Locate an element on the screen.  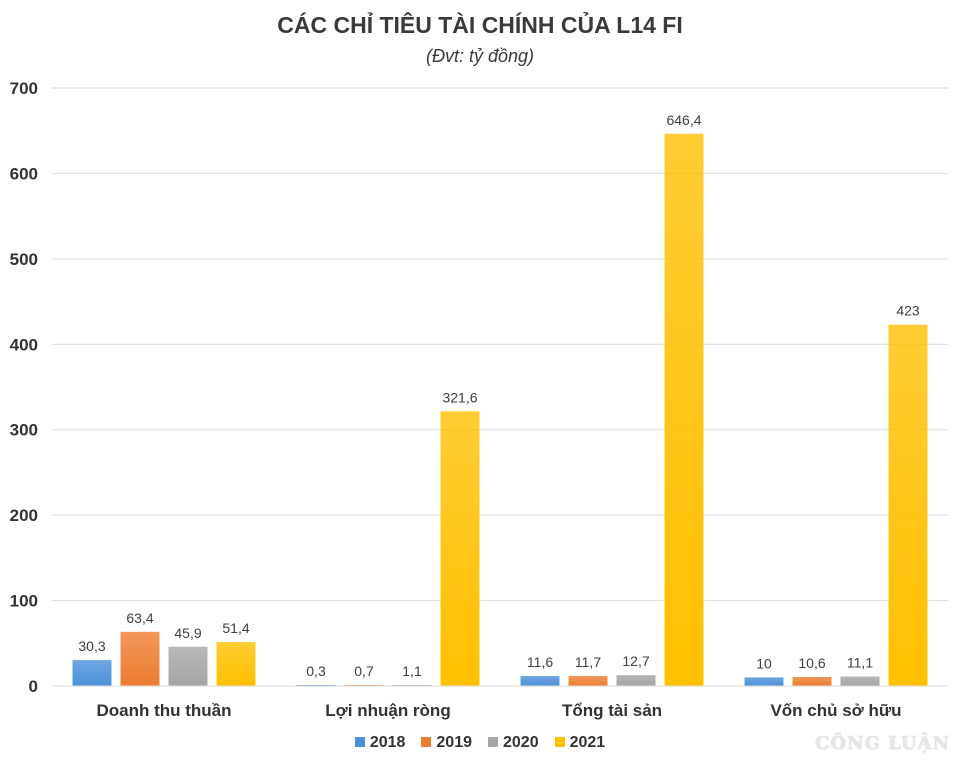
data-label: 321,6 is located at coordinates (459, 397).